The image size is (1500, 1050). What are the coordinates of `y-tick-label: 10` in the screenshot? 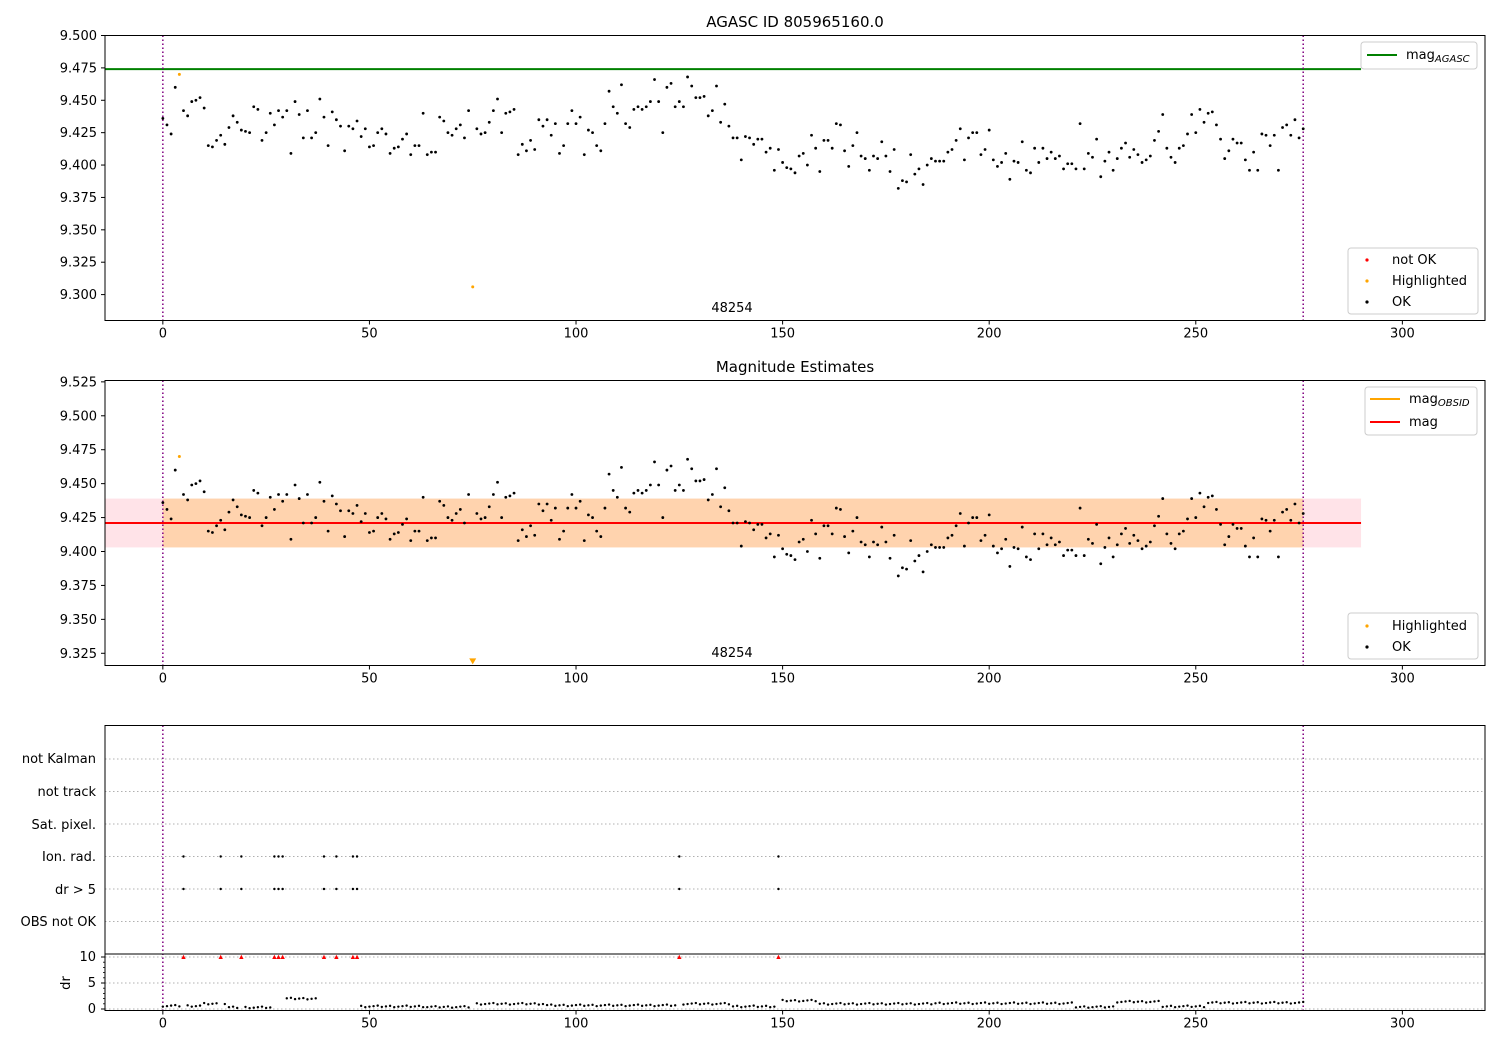 It's located at (87, 957).